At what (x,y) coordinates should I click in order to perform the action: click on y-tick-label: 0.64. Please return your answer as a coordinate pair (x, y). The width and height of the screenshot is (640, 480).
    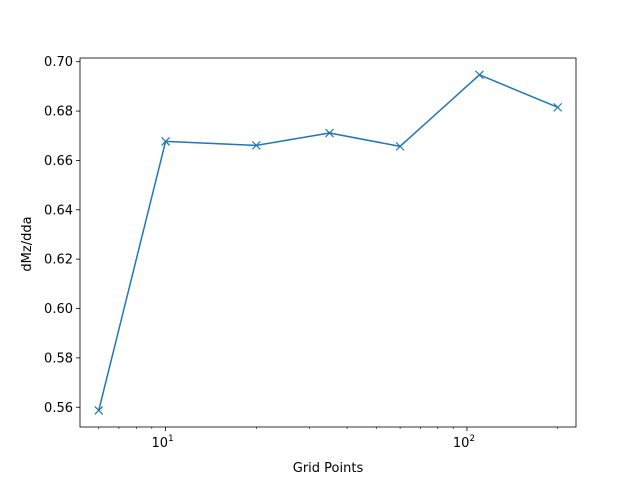
    Looking at the image, I should click on (58, 210).